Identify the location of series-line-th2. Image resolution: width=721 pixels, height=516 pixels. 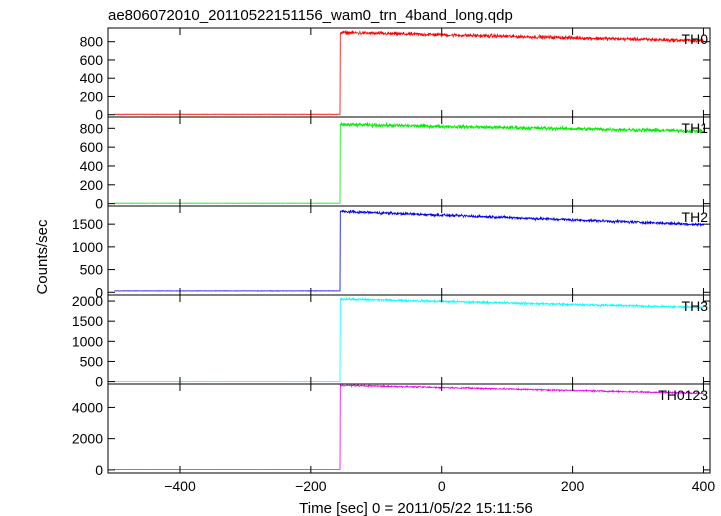
(409, 250).